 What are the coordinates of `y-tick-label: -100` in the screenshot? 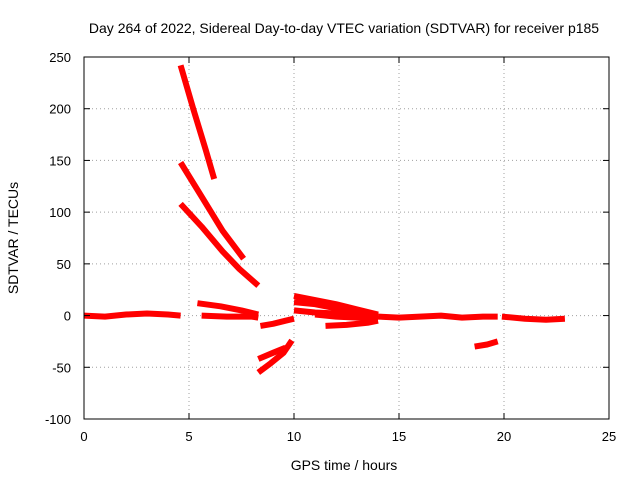 It's located at (58, 419).